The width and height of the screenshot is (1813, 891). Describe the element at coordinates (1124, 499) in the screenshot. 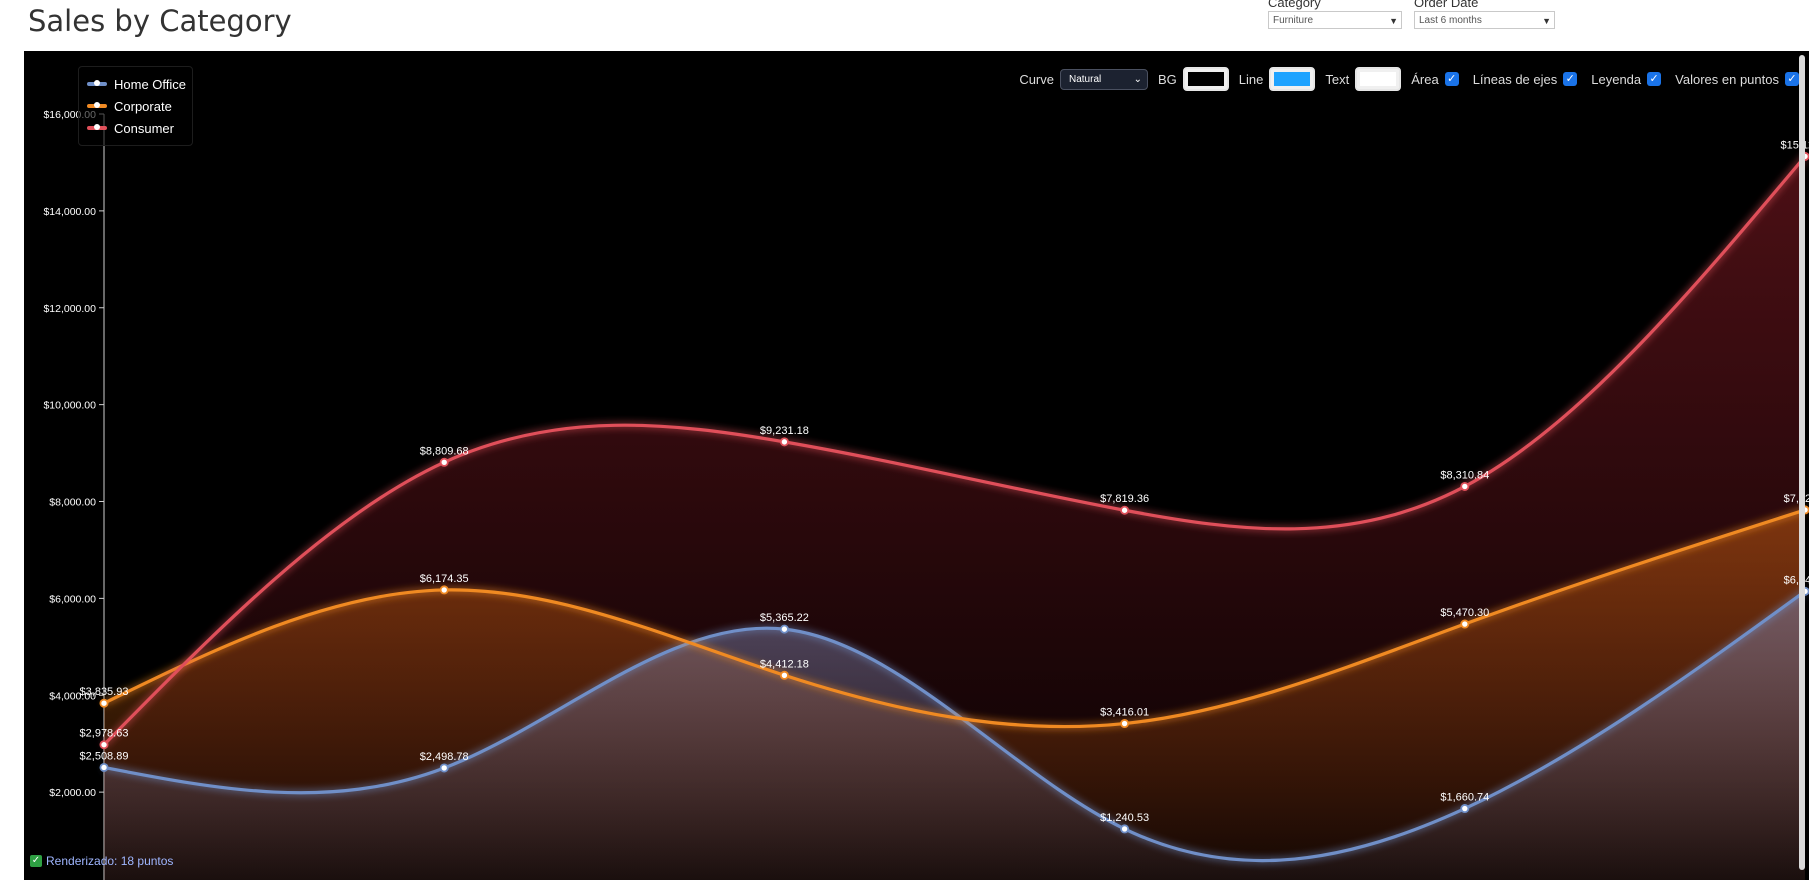

I see `data-label-consumer: $7,819.36` at that location.